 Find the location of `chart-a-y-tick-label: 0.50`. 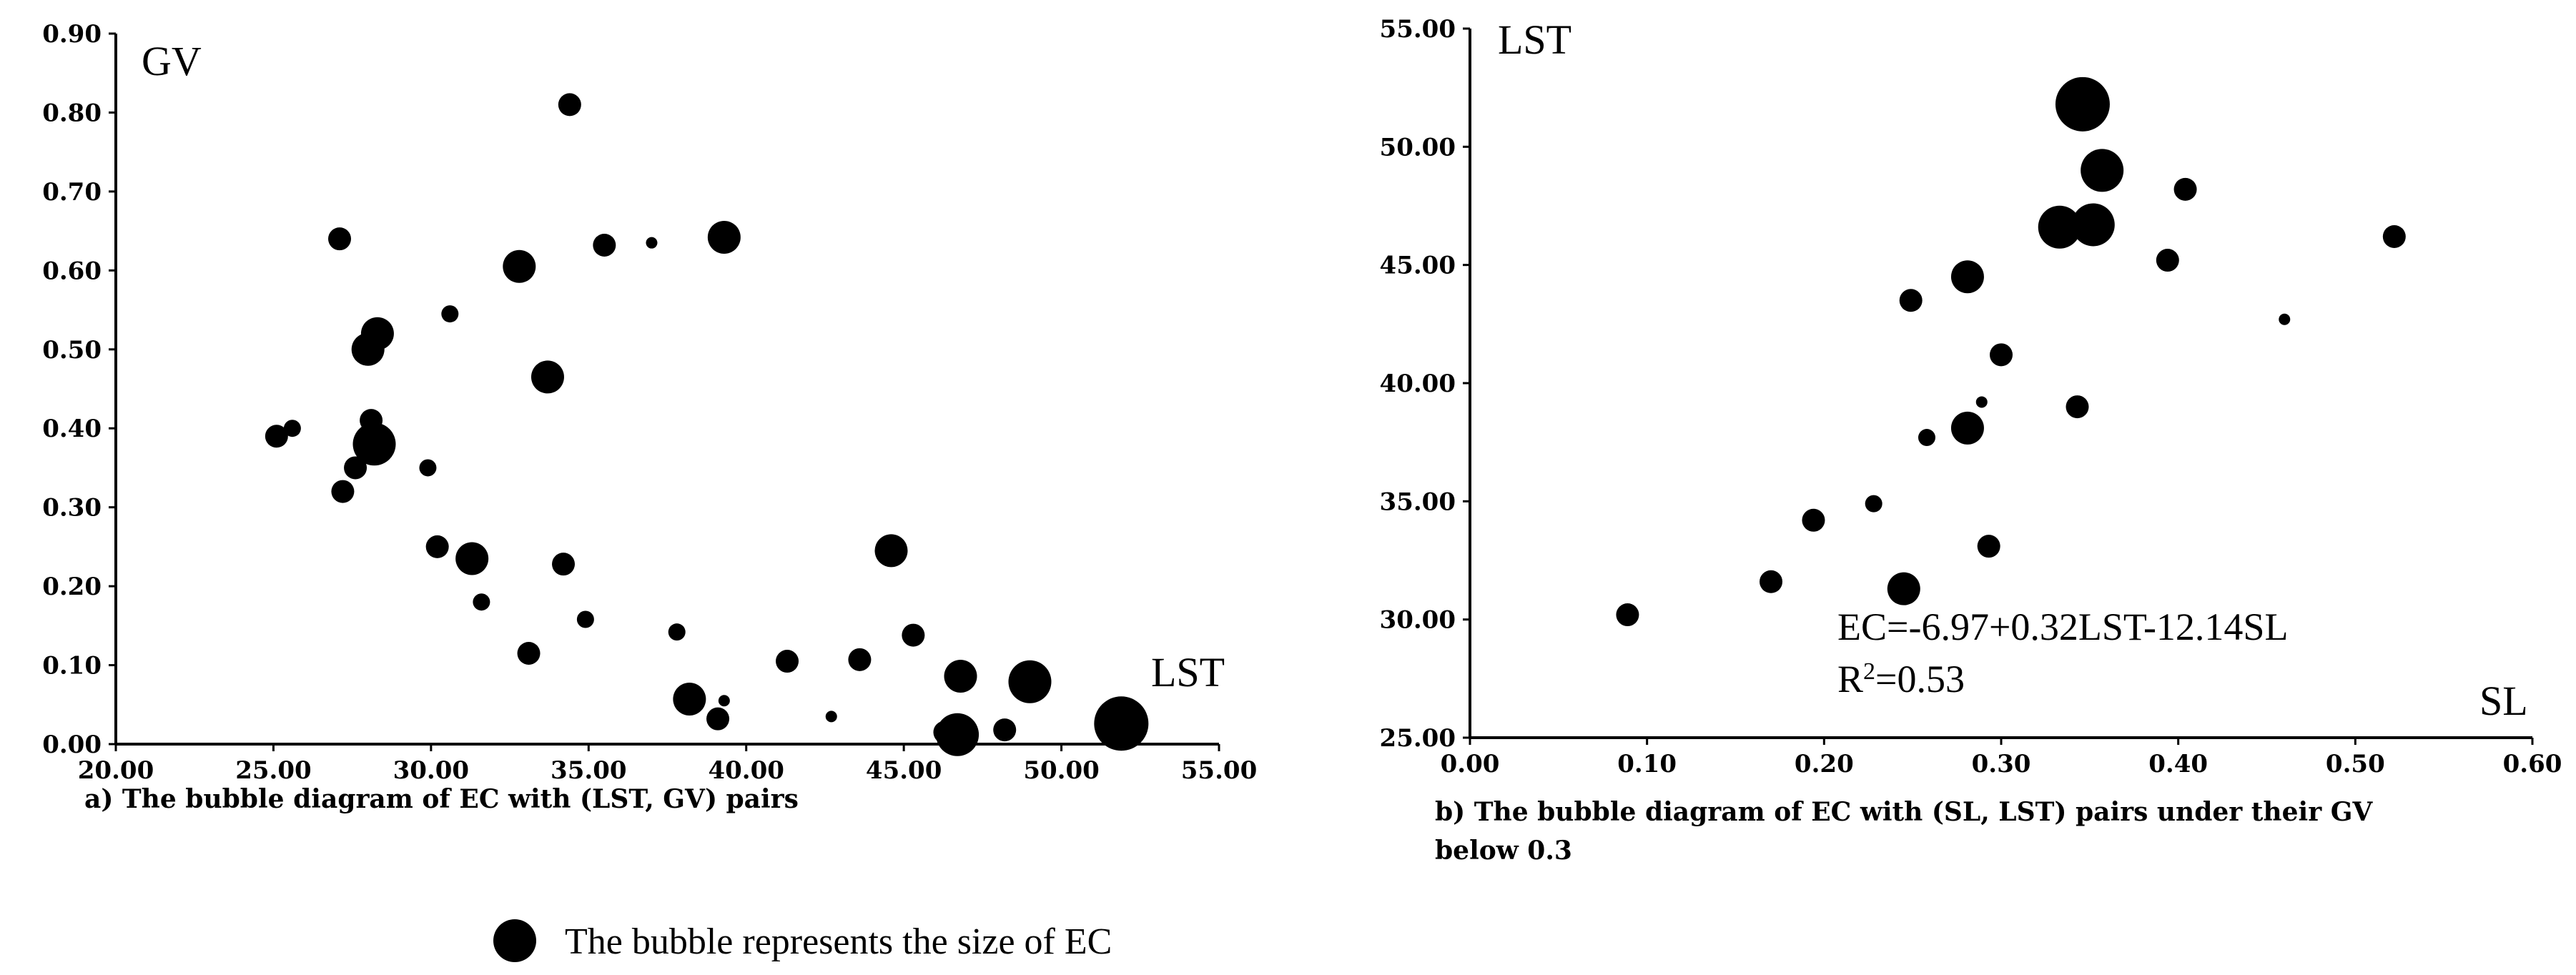

chart-a-y-tick-label: 0.50 is located at coordinates (72, 351).